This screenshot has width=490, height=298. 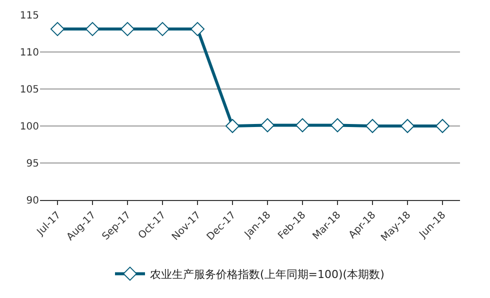 What do you see at coordinates (32, 201) in the screenshot?
I see `y-tick-label: 90` at bounding box center [32, 201].